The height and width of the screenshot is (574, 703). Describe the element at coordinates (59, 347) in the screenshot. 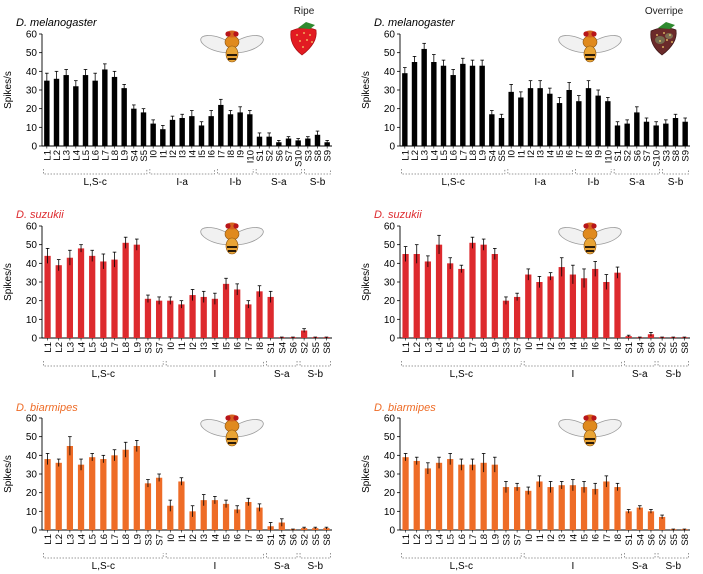

I see `x-tick-label: L2` at that location.